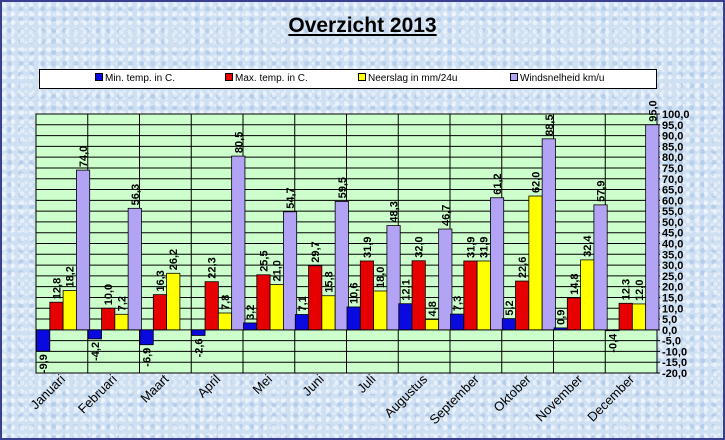  Describe the element at coordinates (251, 312) in the screenshot. I see `data-label-min-temp: 3,2` at that location.